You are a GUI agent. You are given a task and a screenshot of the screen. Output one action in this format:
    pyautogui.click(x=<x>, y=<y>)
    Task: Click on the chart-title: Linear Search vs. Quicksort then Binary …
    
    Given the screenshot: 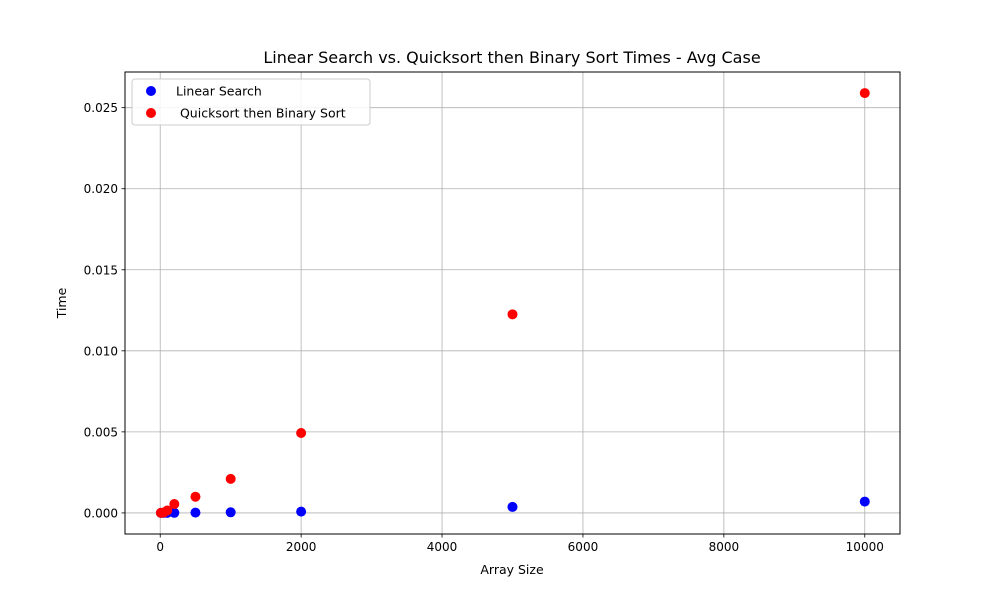 What is the action you would take?
    pyautogui.click(x=511, y=57)
    